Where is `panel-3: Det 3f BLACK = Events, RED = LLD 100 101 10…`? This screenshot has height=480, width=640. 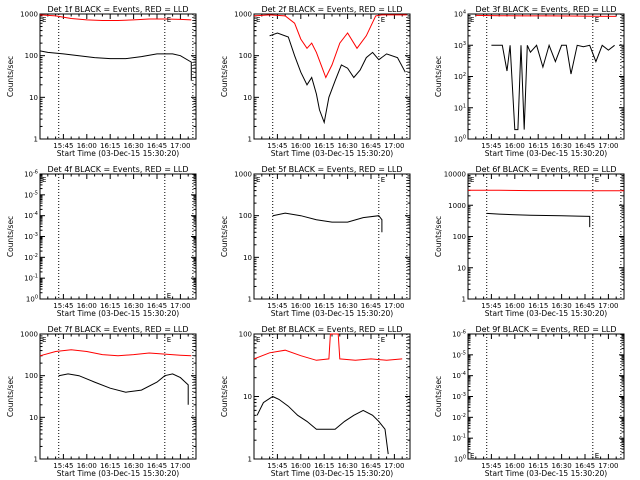
panel-3: Det 3f BLACK = Events, RED = LLD 100 101 10… is located at coordinates (529, 81).